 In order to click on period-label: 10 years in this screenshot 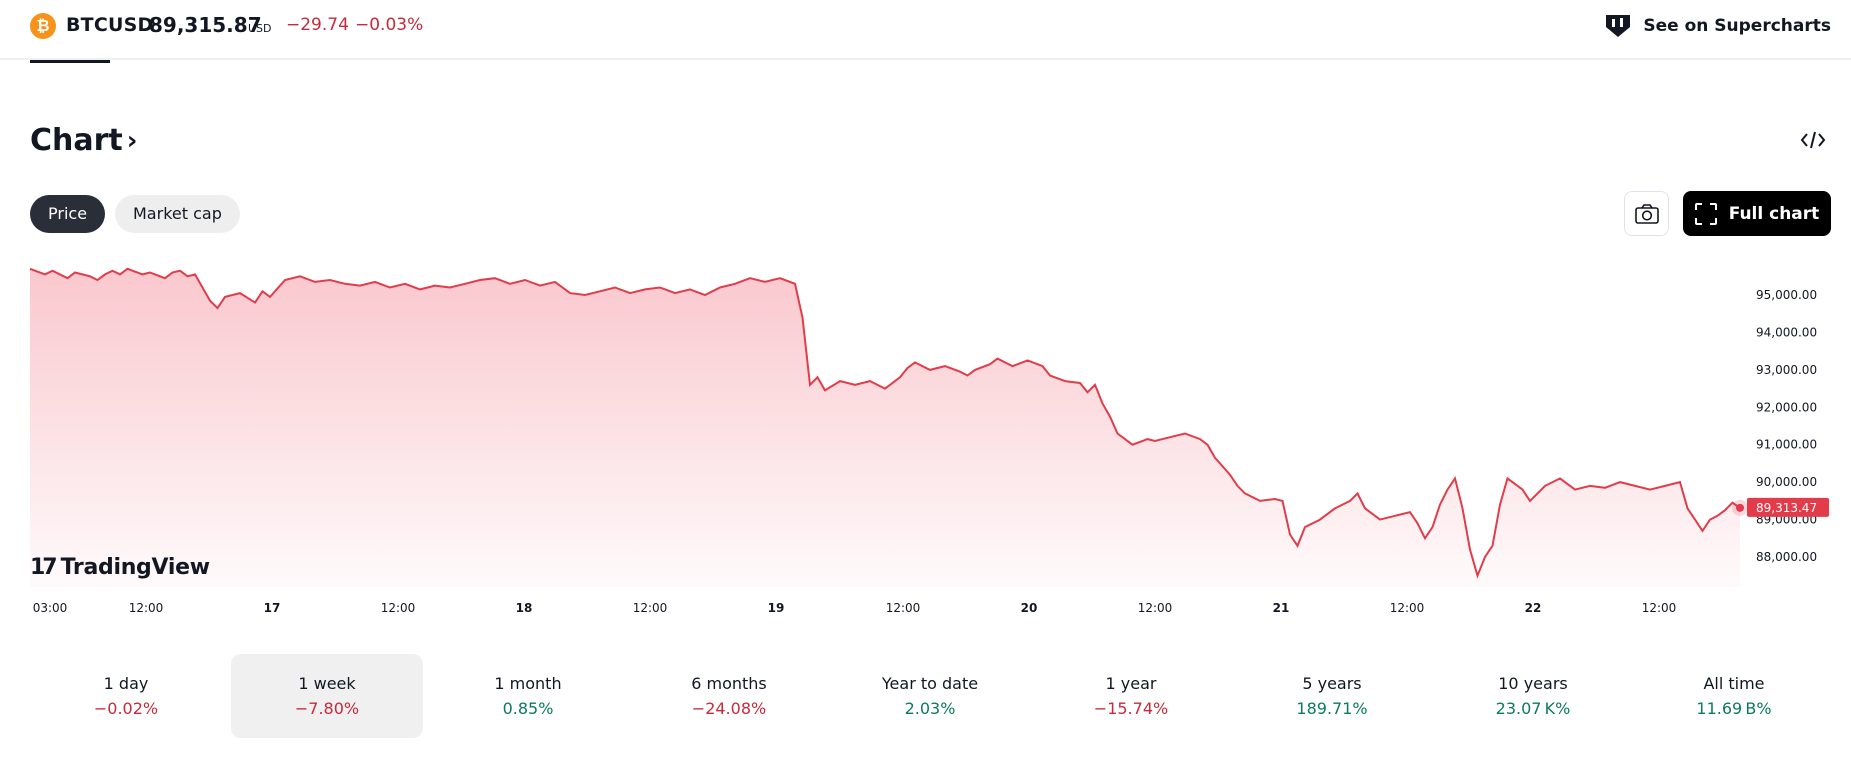, I will do `click(1533, 683)`.